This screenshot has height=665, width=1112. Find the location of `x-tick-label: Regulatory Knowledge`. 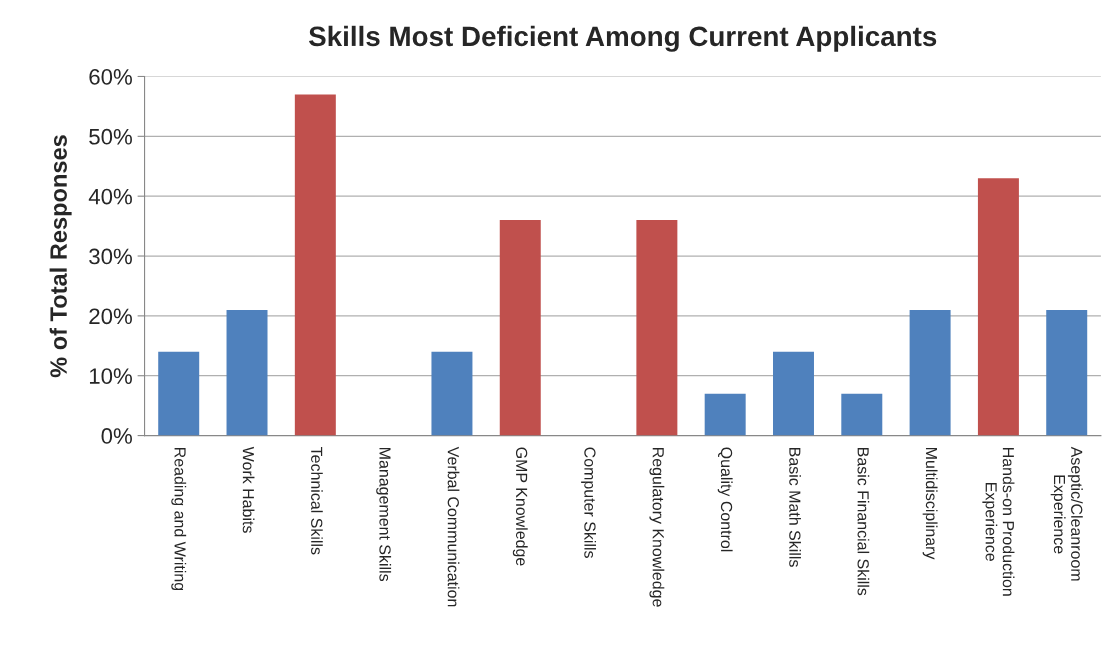

x-tick-label: Regulatory Knowledge is located at coordinates (657, 527).